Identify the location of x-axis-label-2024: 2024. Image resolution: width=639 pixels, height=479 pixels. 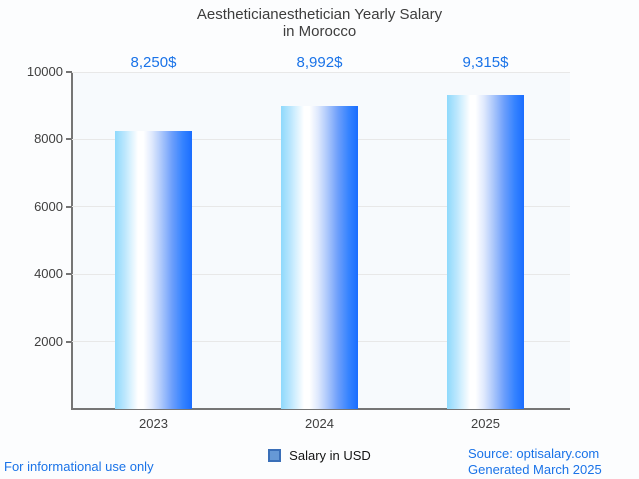
(319, 423).